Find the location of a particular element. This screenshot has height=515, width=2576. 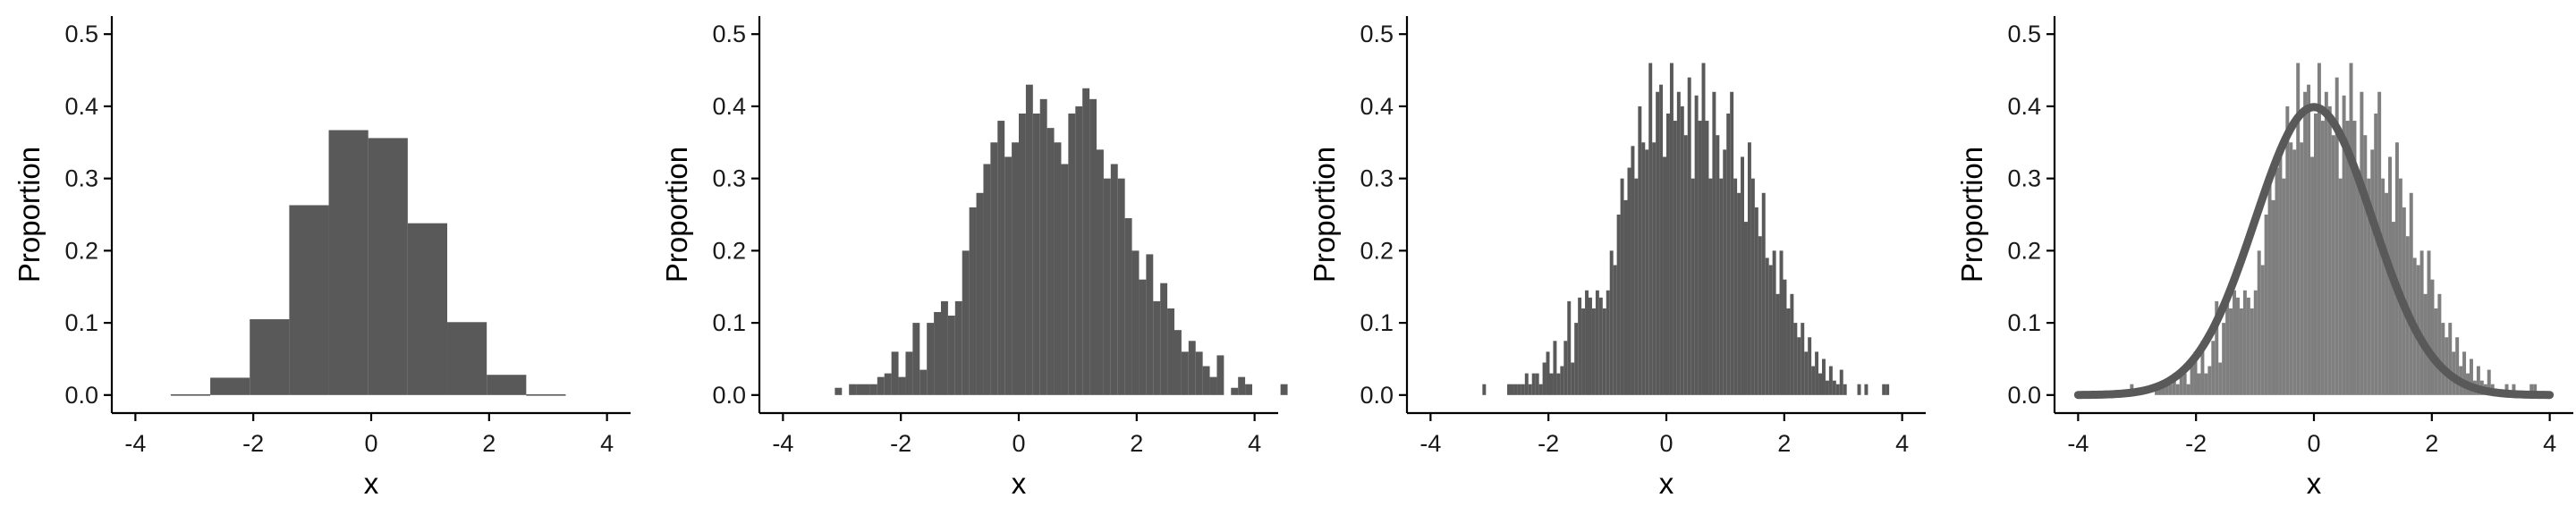

y-tick-label: 0.5 is located at coordinates (81, 34).